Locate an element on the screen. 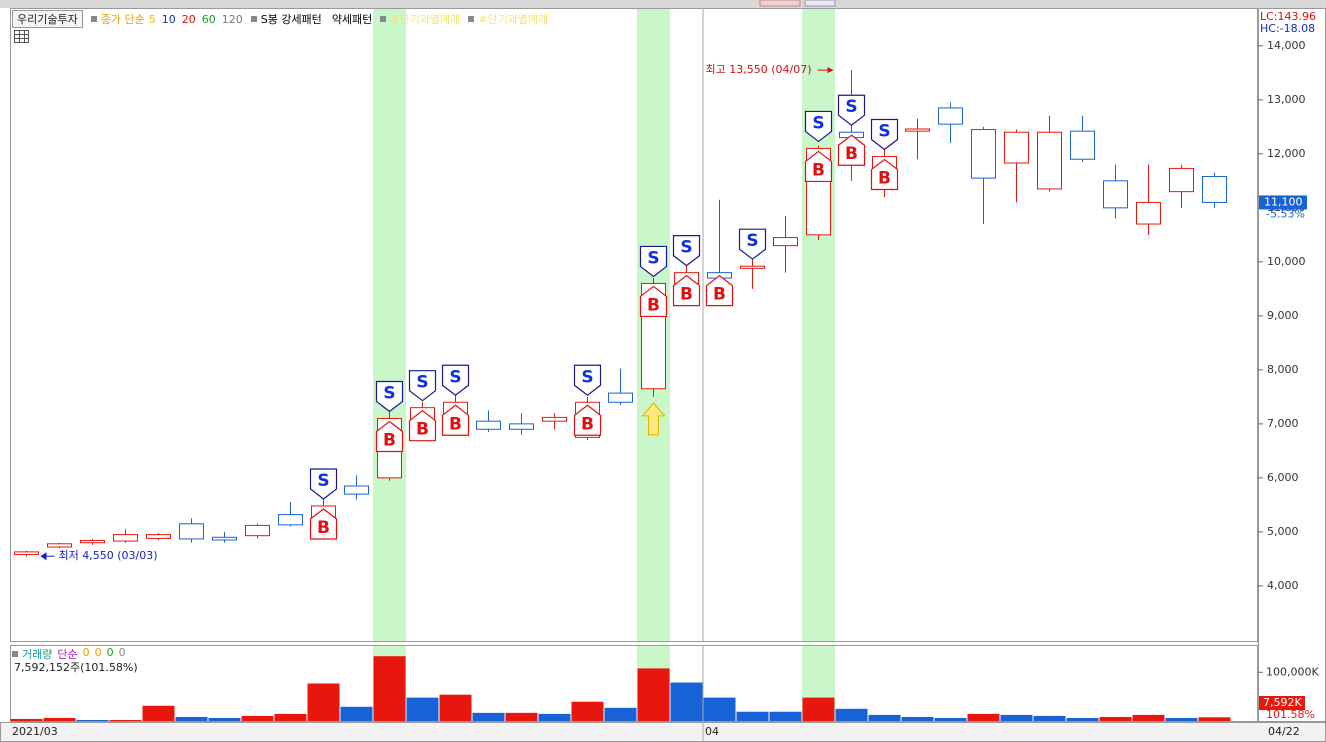  last-volume-change: 101.58% is located at coordinates (1290, 714).